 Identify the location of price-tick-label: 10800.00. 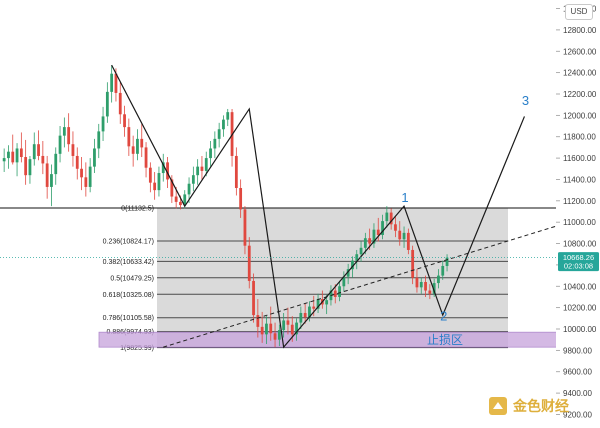
(580, 244).